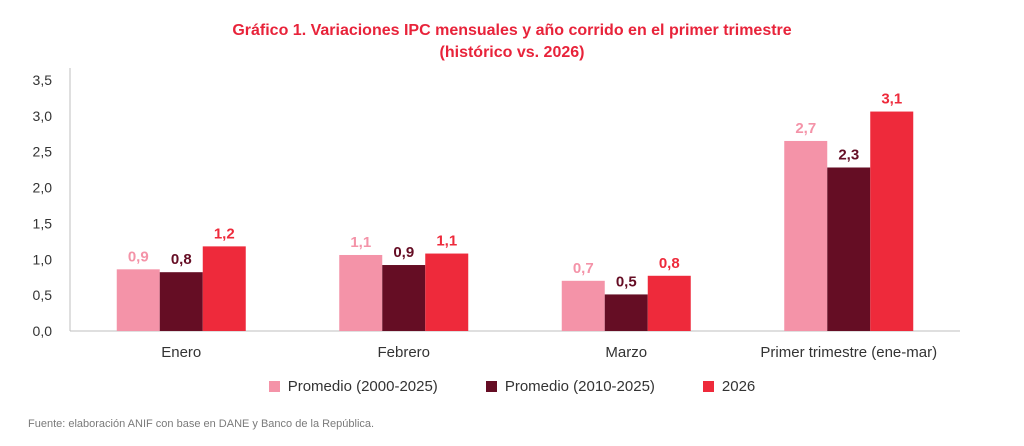 This screenshot has width=1024, height=446. What do you see at coordinates (43, 116) in the screenshot?
I see `y-tick-label: 3,0` at bounding box center [43, 116].